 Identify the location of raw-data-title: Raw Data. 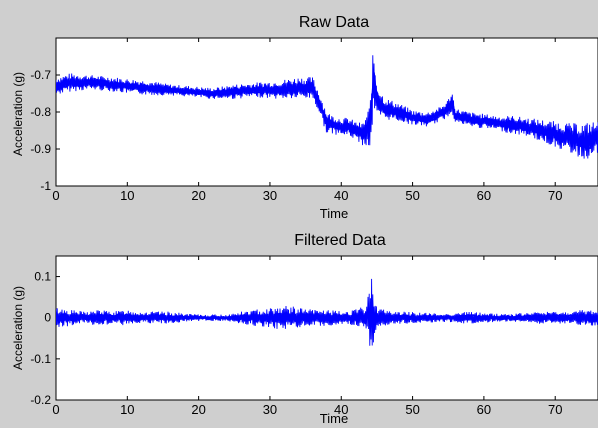
(334, 22).